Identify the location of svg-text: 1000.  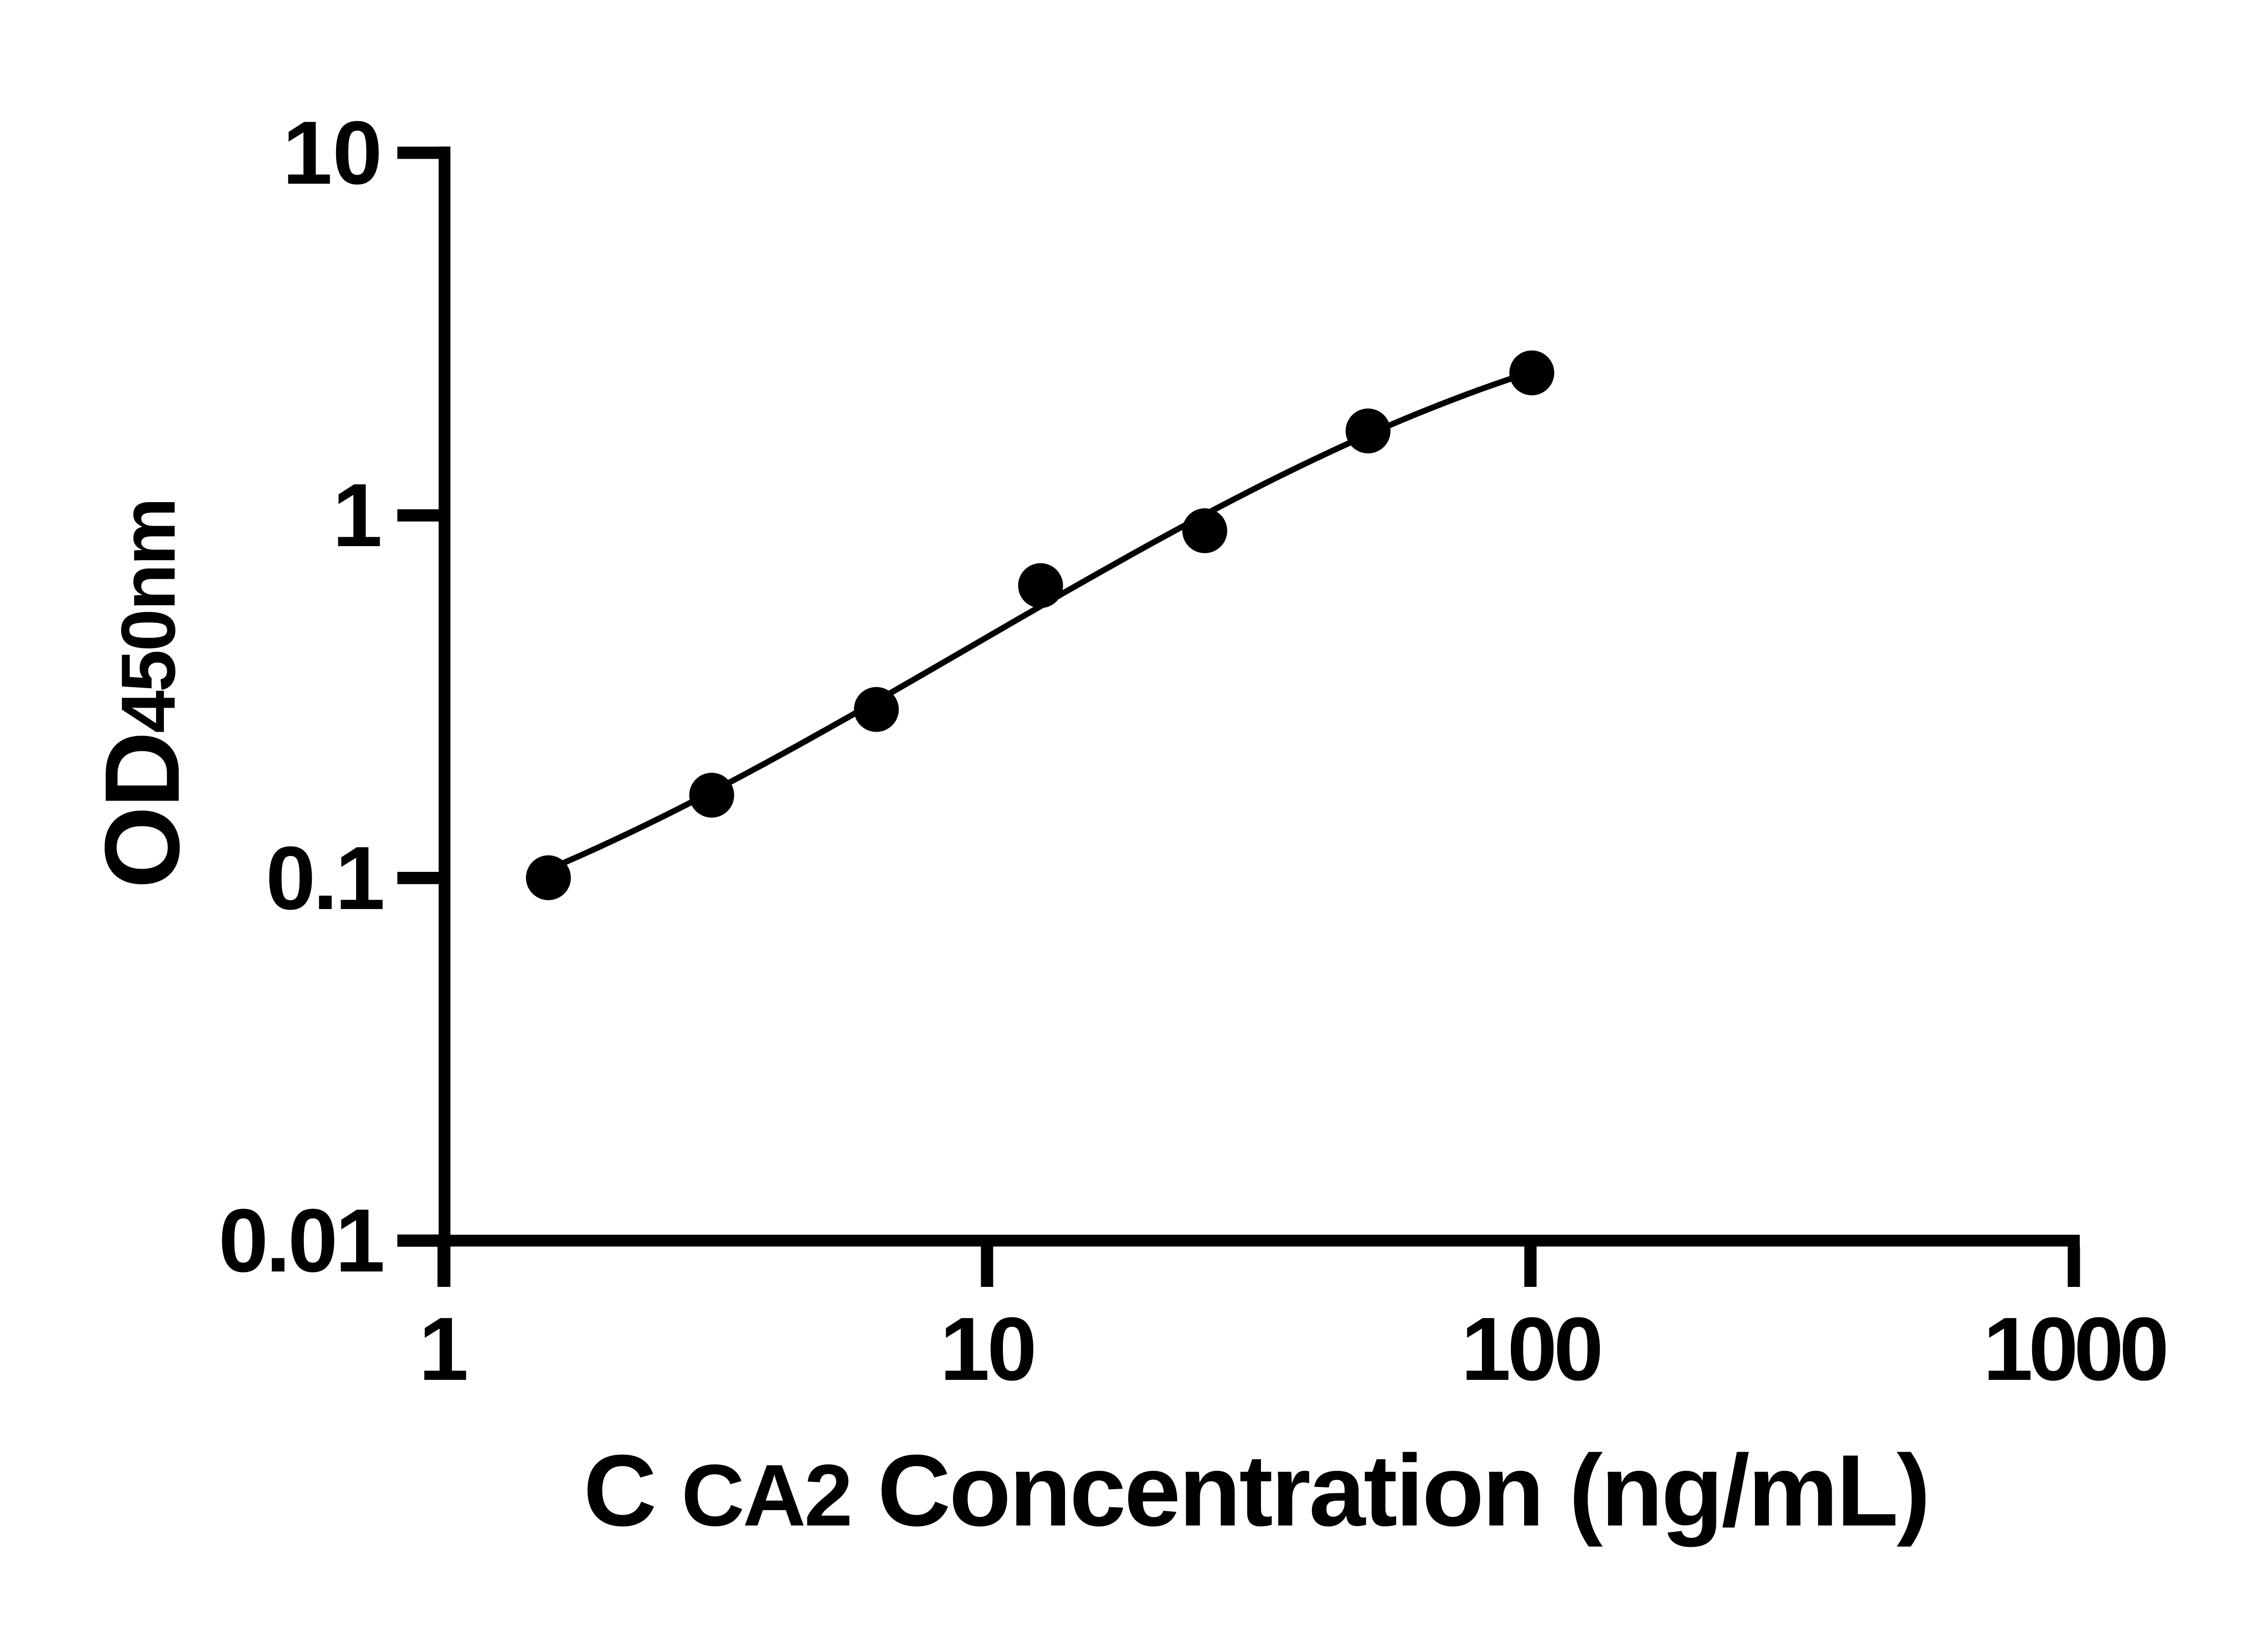
(2074, 1349).